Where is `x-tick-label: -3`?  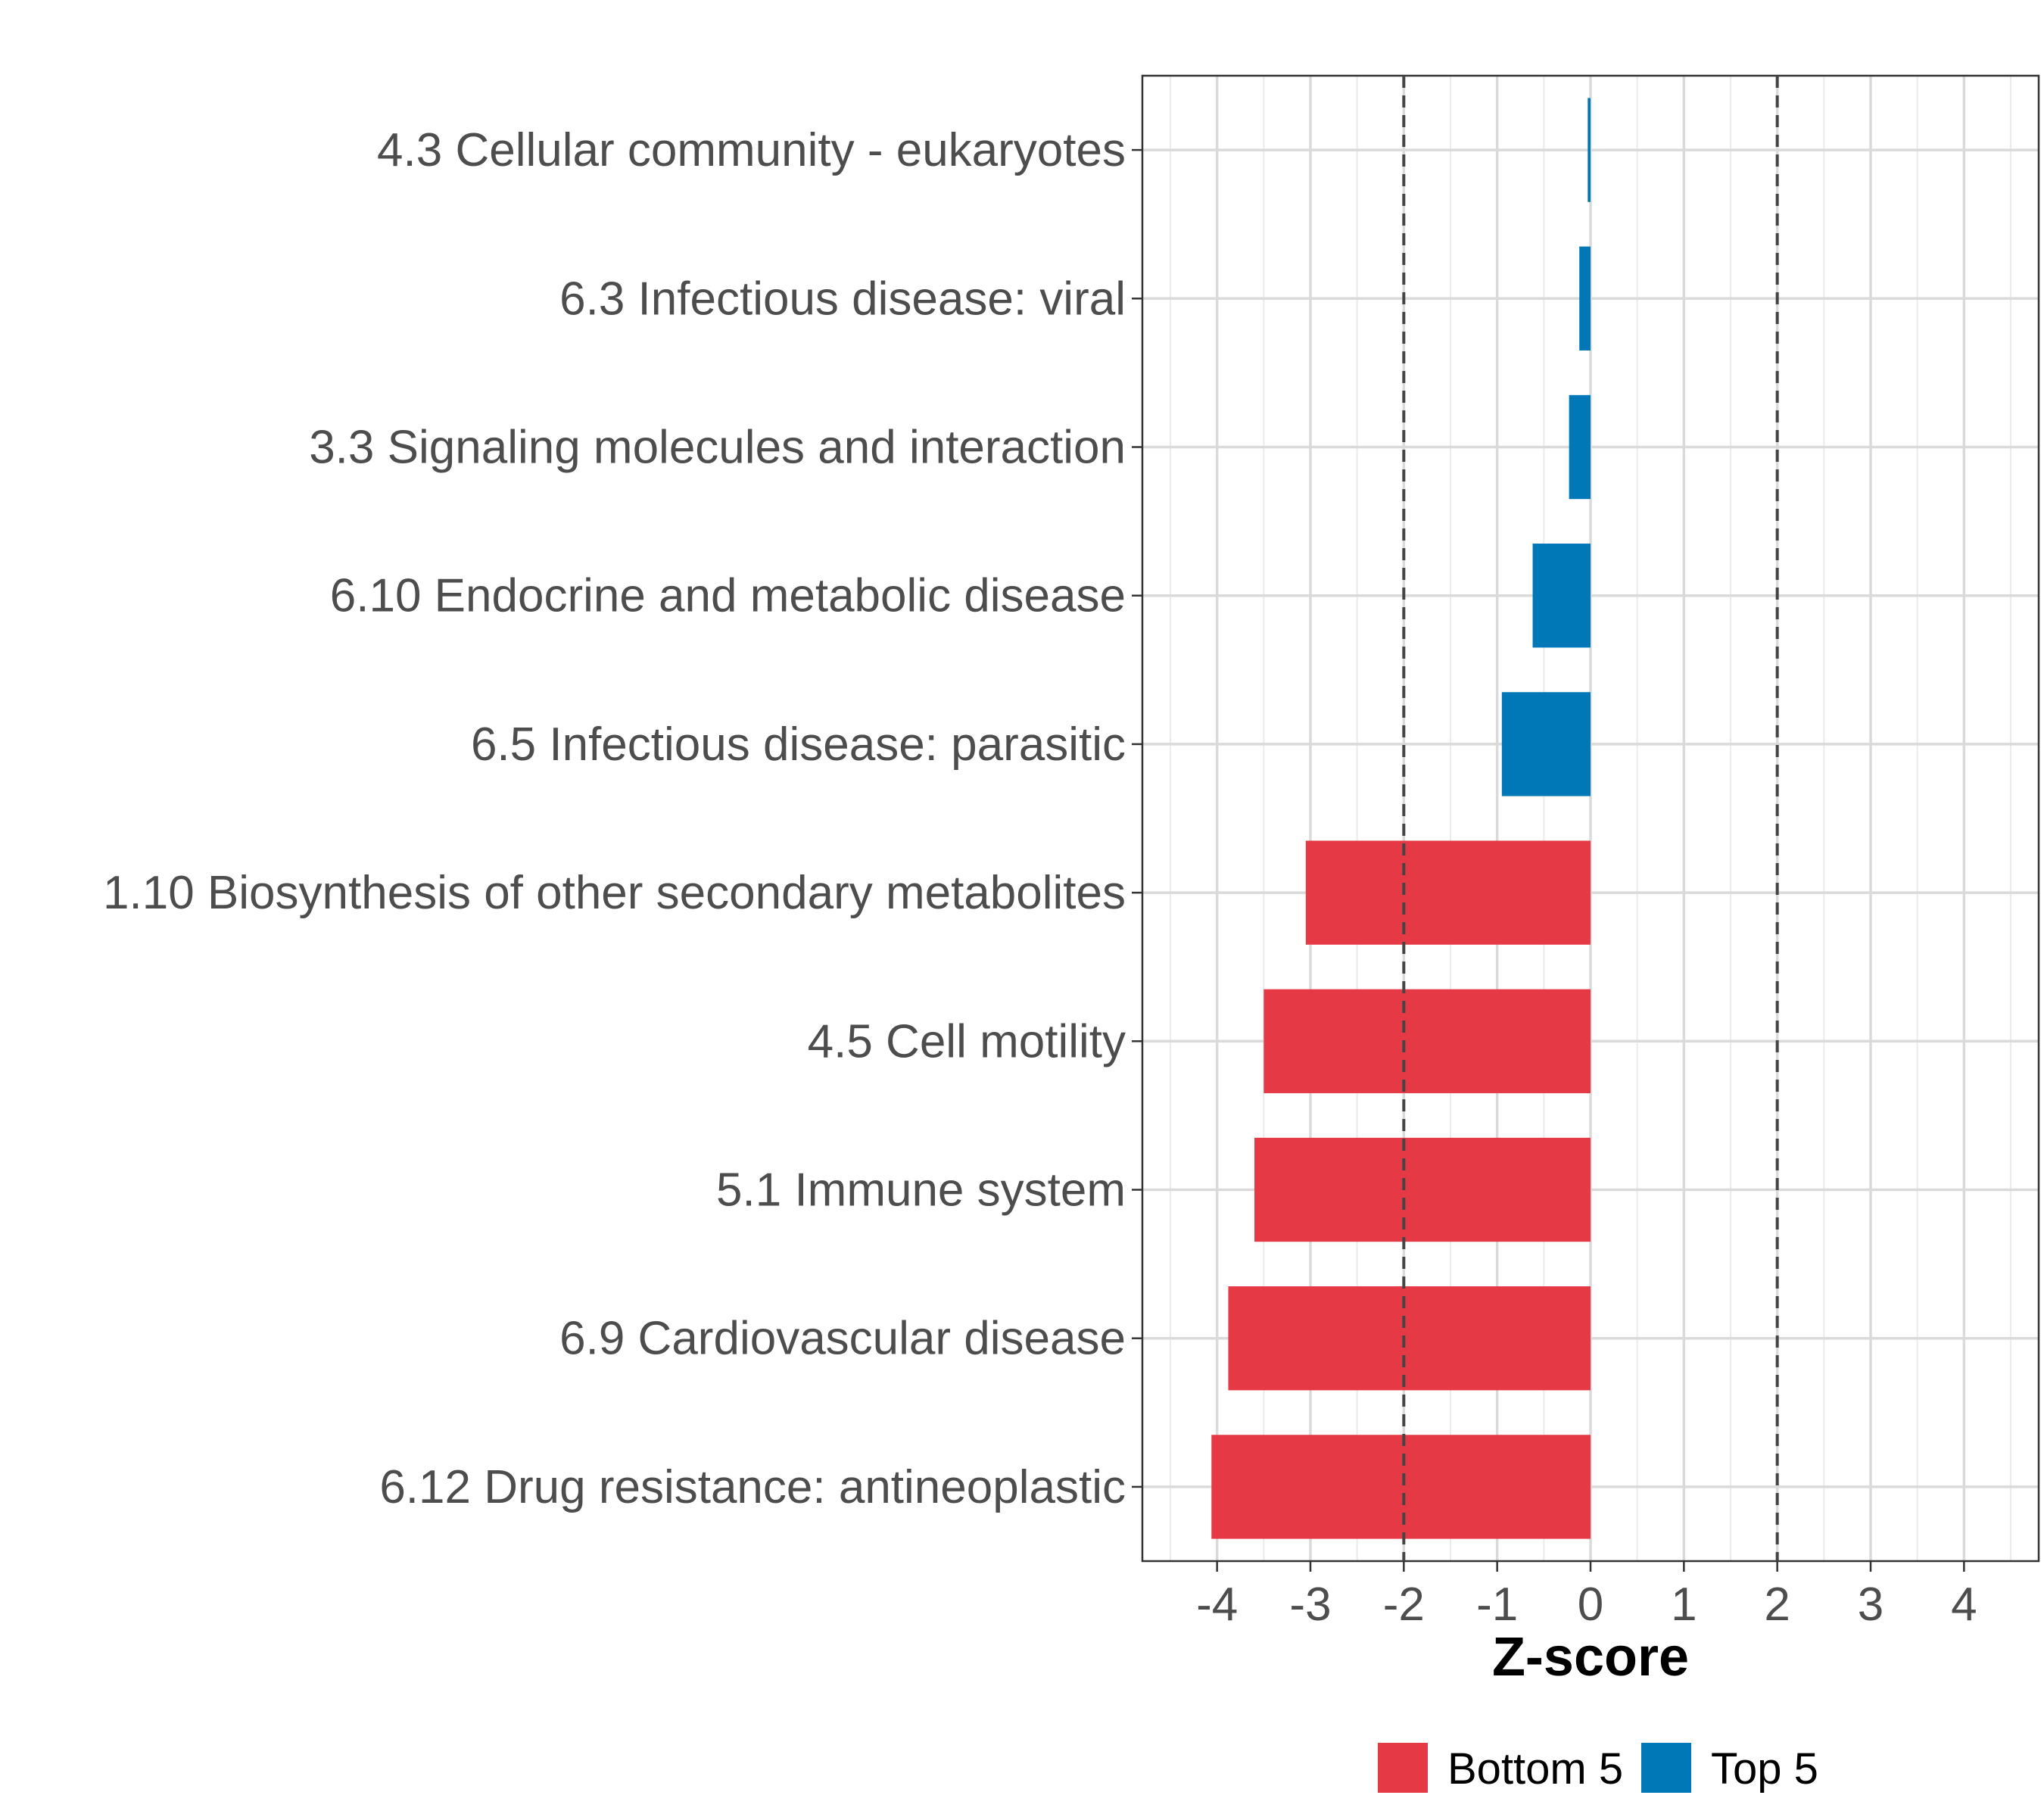 x-tick-label: -3 is located at coordinates (1310, 1605).